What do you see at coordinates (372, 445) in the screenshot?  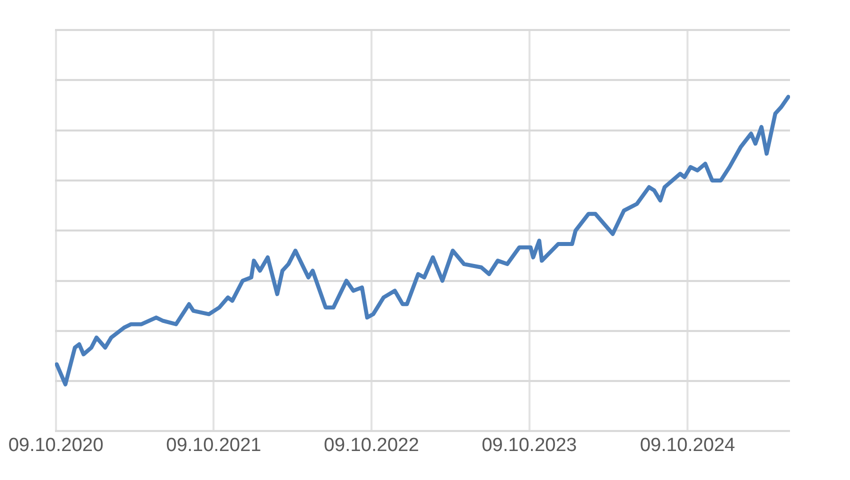 I see `x-tick-label: 09.10.2022` at bounding box center [372, 445].